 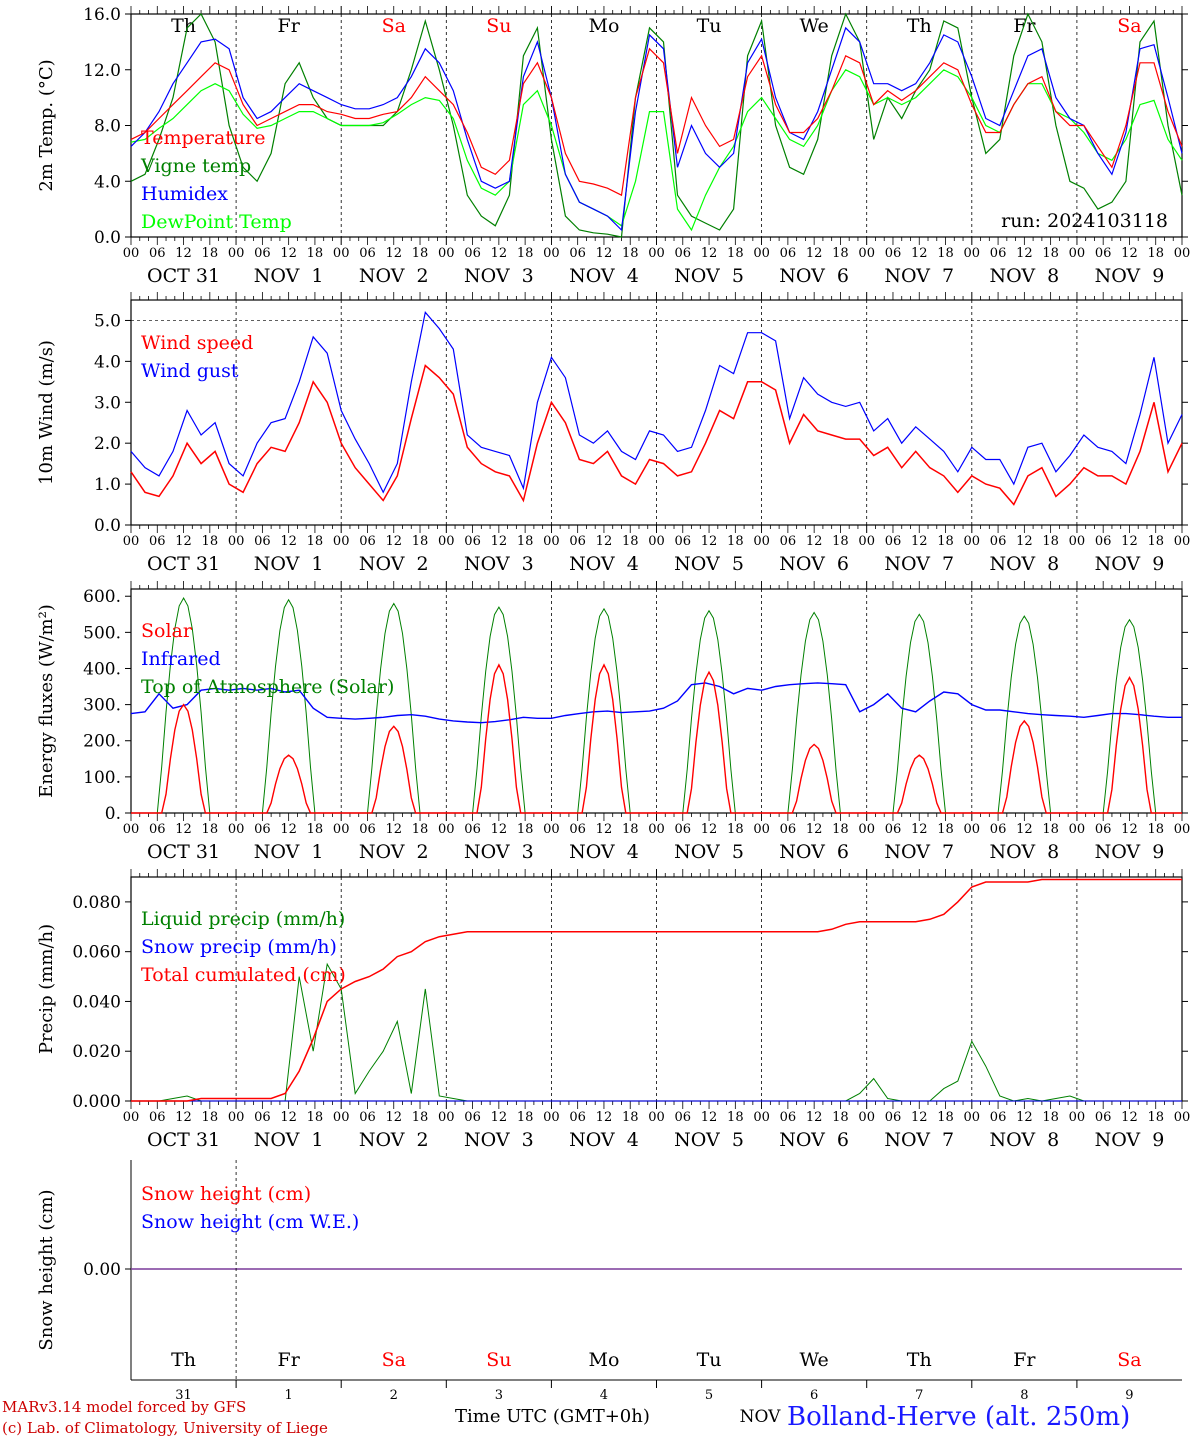 I want to click on legend-entry: Total cumulated (cm), so click(x=243, y=975).